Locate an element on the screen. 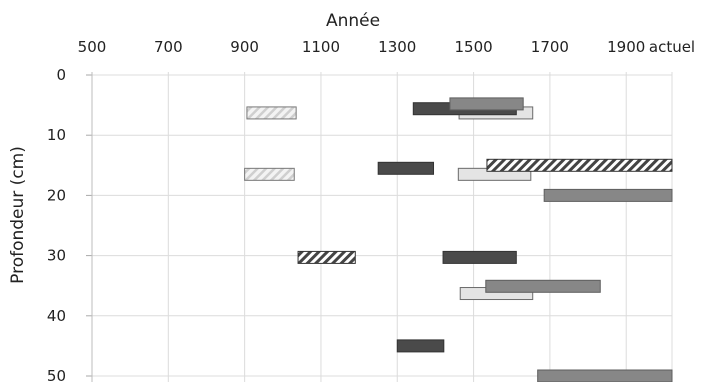 Image resolution: width=708 pixels, height=382 pixels. x-tick-label: actuel is located at coordinates (672, 47).